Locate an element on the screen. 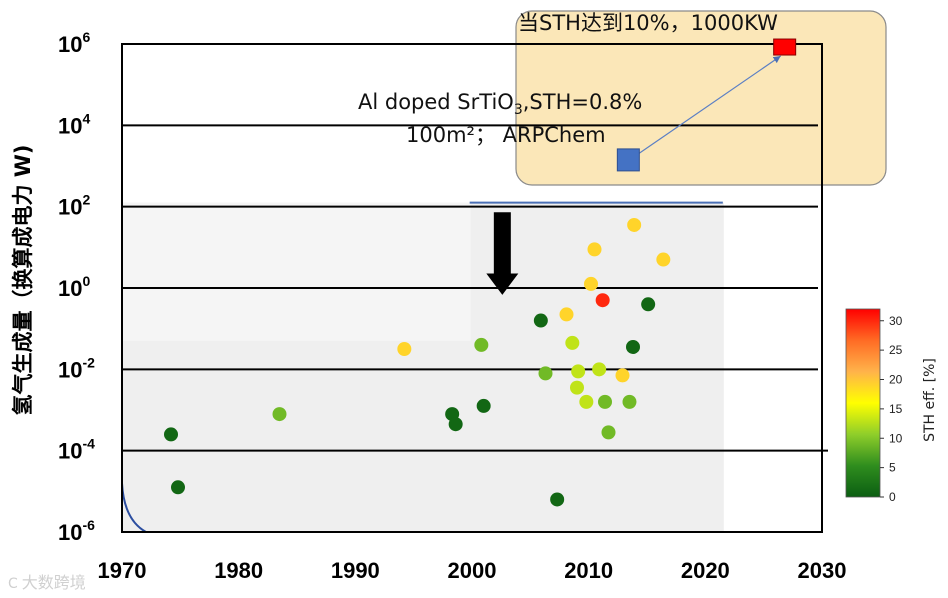  y-tick-label: 10⁰ is located at coordinates (74, 287).